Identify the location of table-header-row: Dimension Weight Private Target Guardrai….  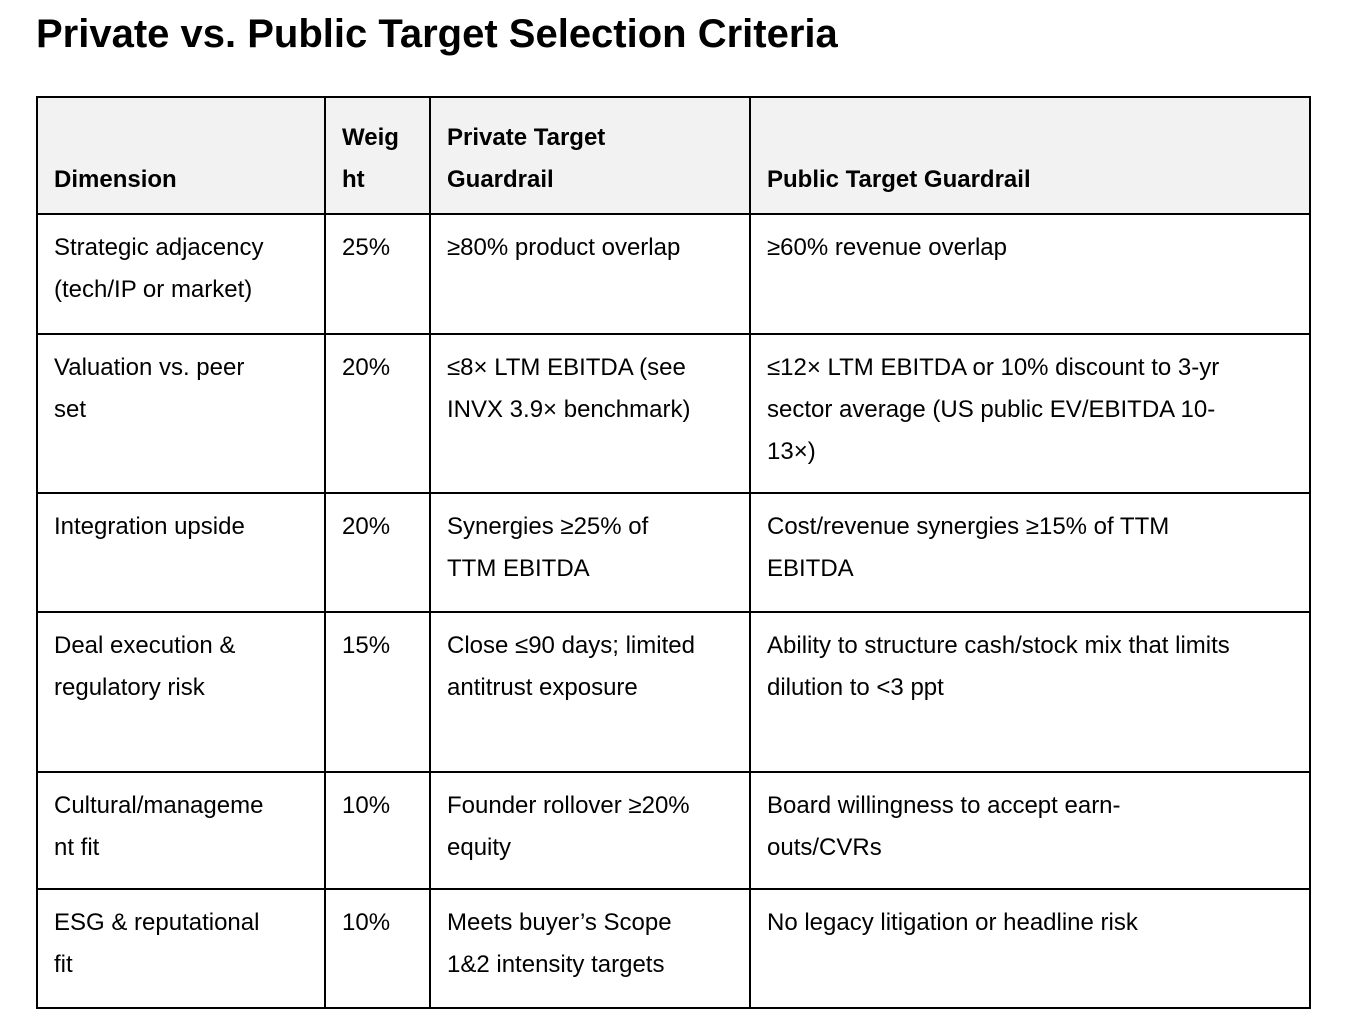
(673, 155).